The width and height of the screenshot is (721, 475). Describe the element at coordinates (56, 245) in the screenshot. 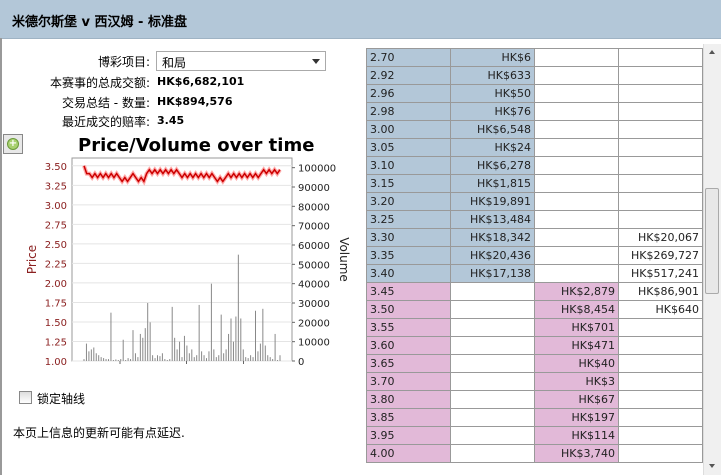

I see `price-tick-label: 2.50` at that location.